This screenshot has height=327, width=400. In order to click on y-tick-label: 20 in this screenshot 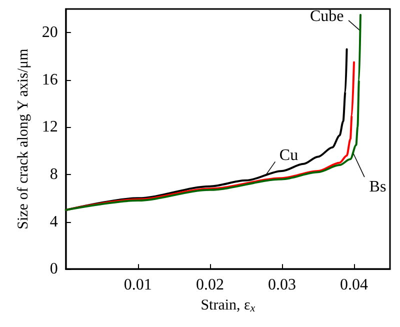, I will do `click(50, 33)`.